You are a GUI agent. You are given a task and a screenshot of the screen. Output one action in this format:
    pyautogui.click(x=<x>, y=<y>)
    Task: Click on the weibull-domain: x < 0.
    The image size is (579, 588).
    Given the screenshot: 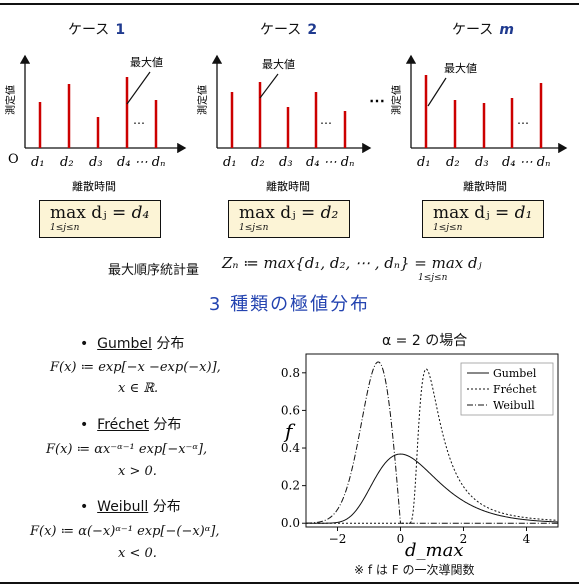 What is the action you would take?
    pyautogui.click(x=137, y=553)
    